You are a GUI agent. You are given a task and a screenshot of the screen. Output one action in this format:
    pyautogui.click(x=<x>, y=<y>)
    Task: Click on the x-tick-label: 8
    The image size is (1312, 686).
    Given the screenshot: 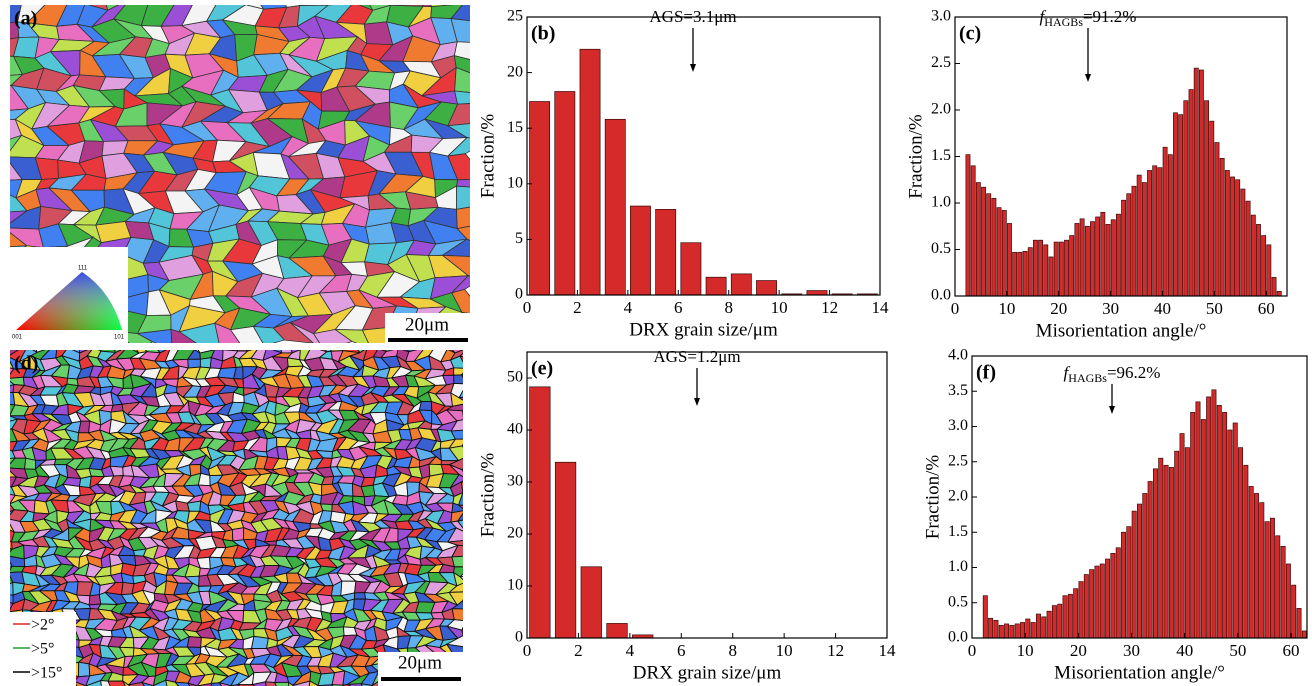 What is the action you would take?
    pyautogui.click(x=732, y=650)
    